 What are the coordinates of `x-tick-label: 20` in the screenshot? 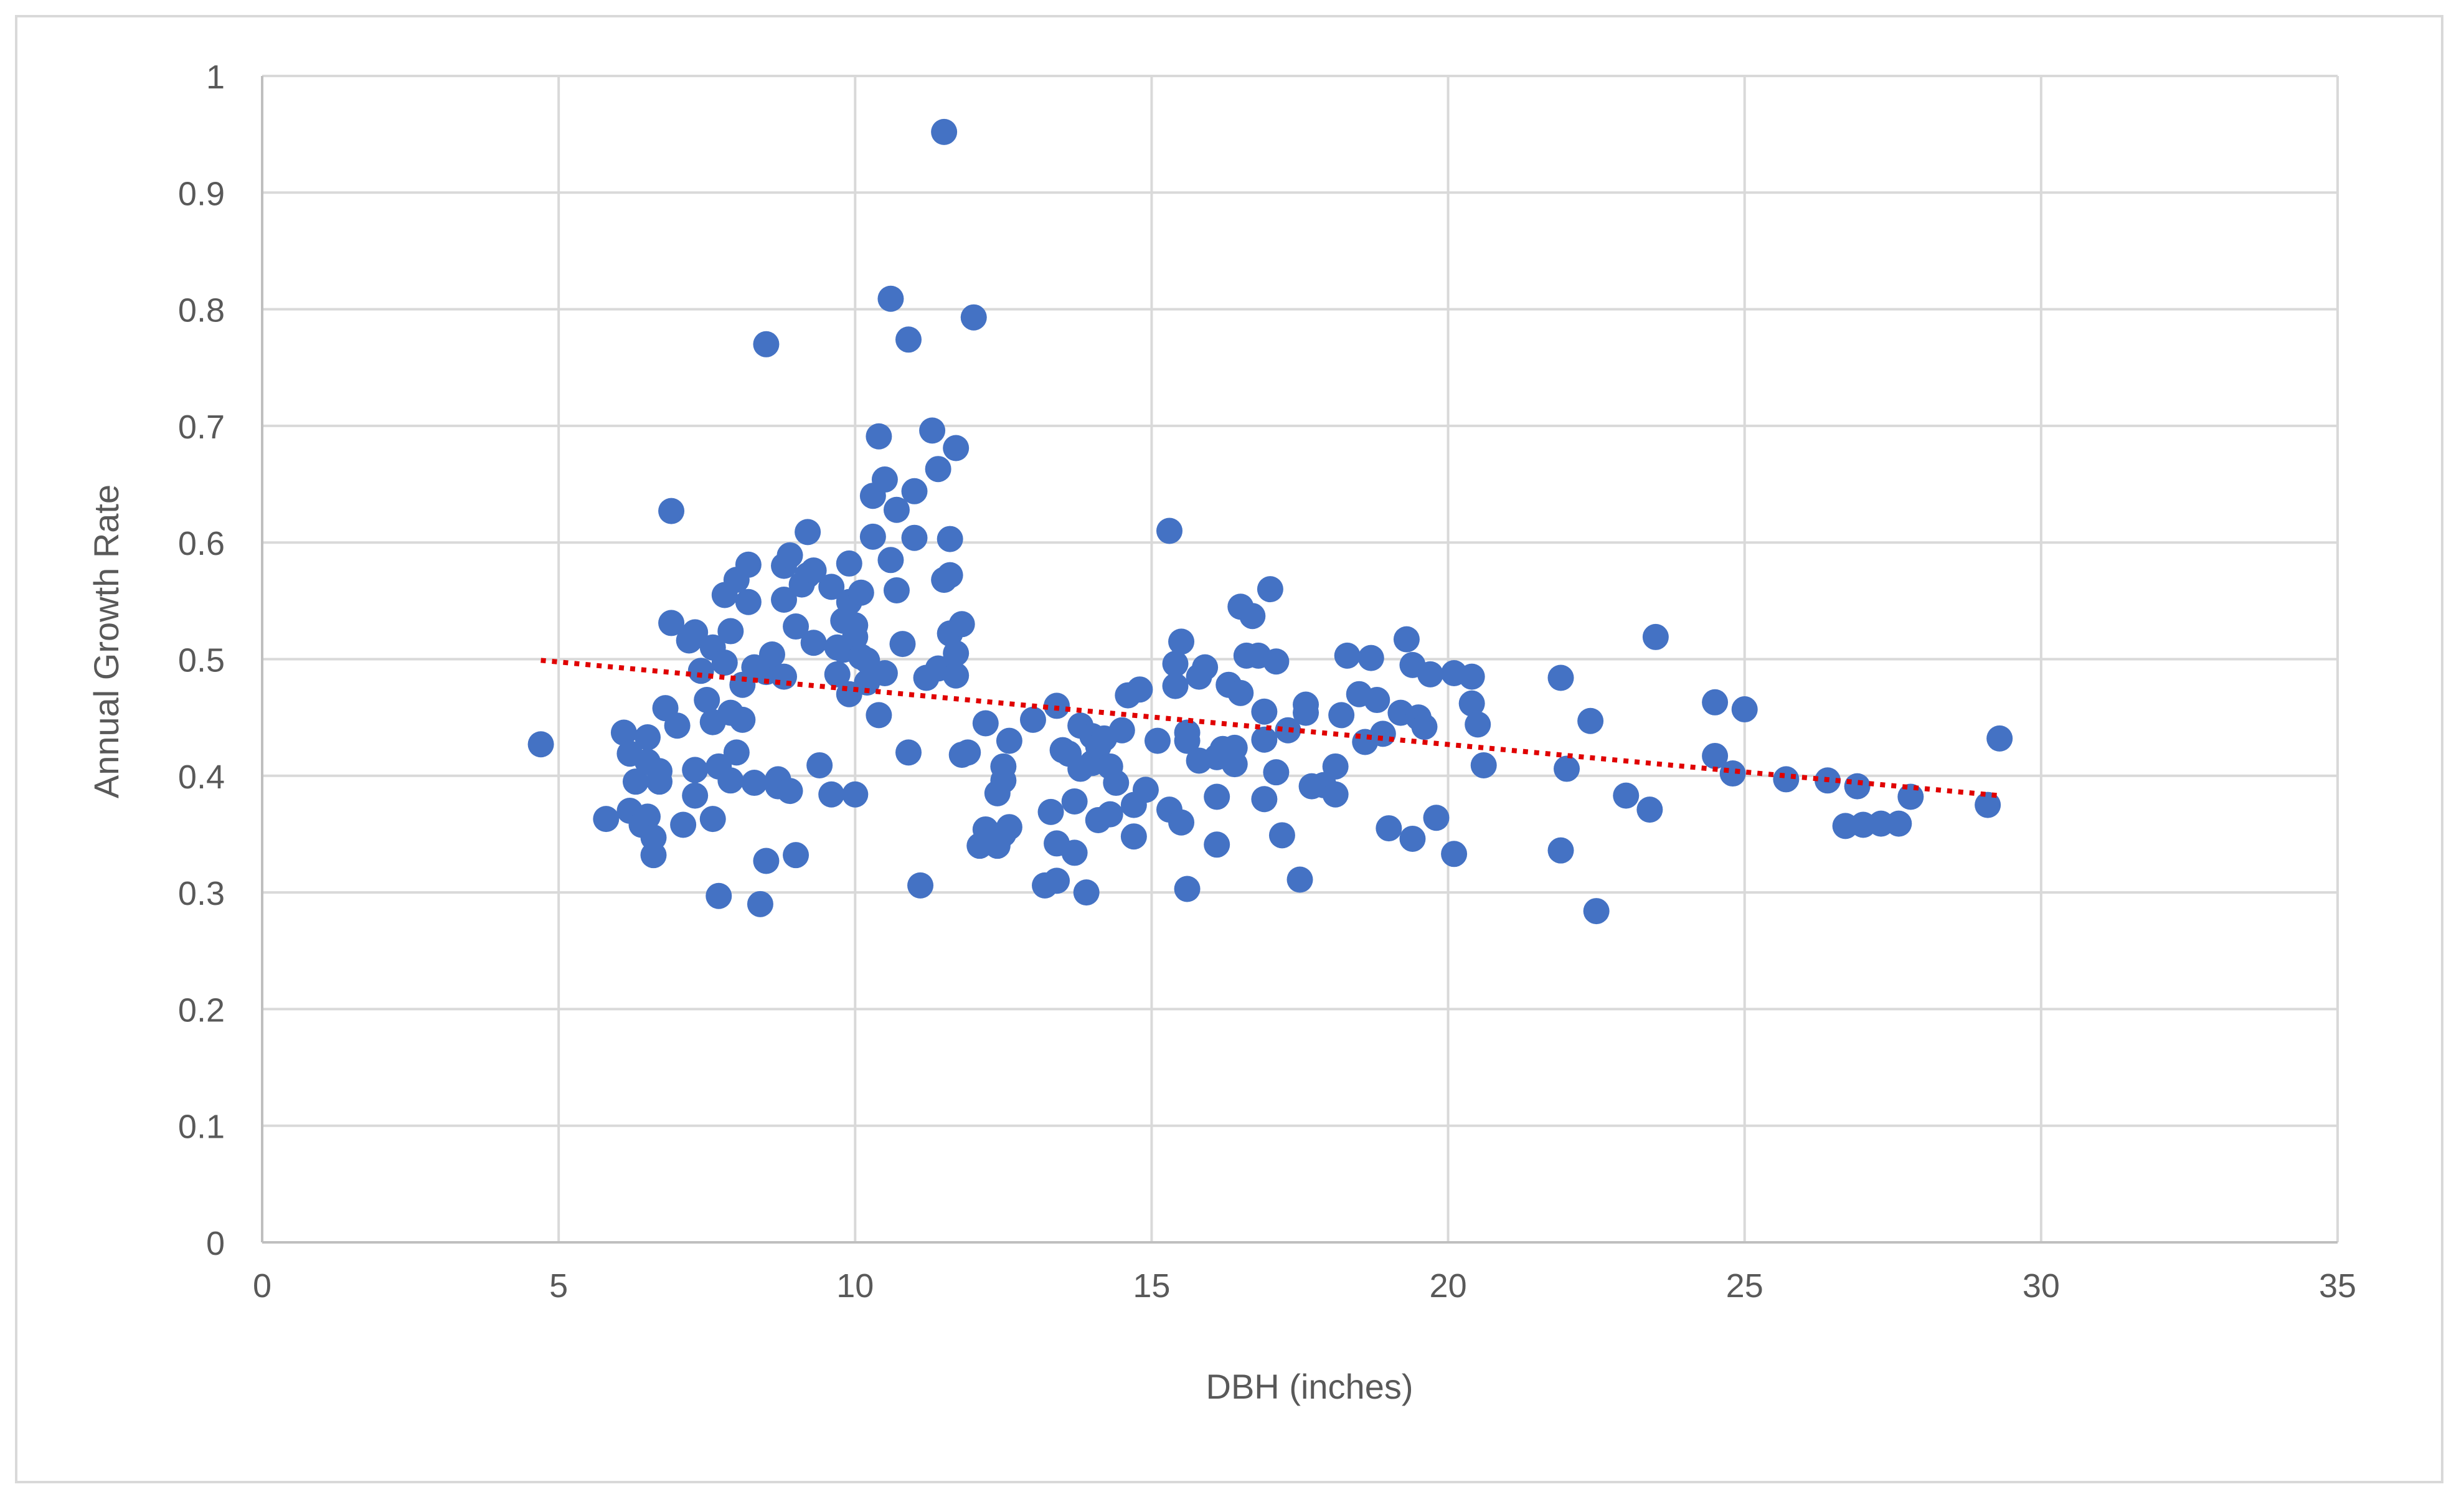 It's located at (1448, 1286).